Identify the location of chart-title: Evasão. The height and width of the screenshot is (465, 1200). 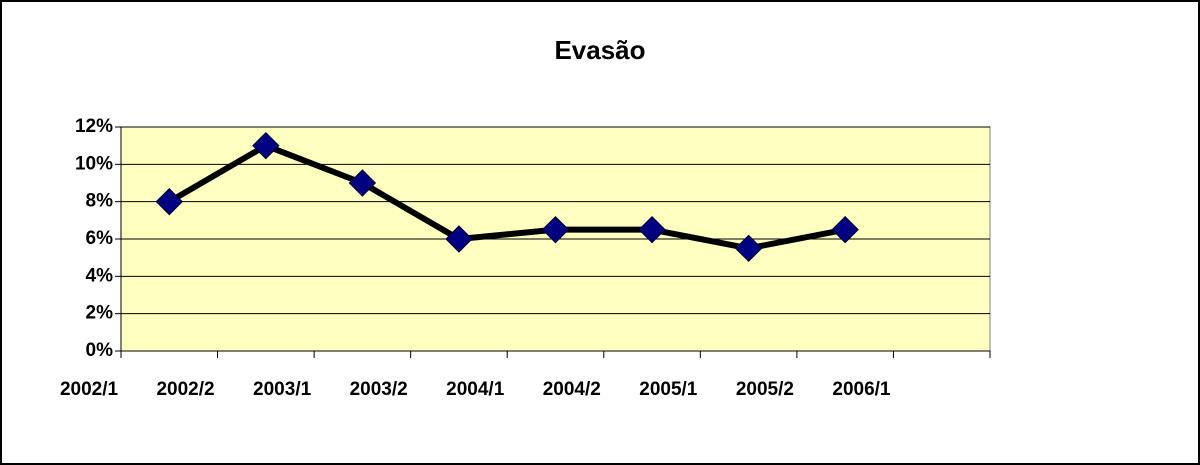
(599, 50).